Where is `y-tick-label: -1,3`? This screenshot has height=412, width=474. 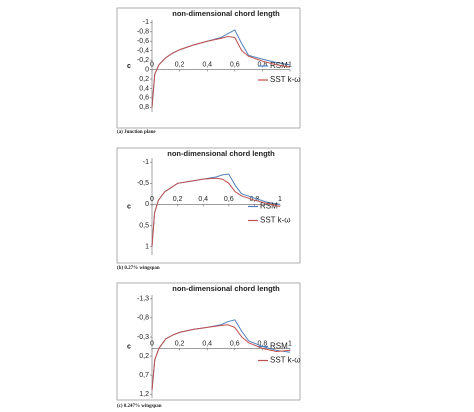
y-tick-label: -1,3 is located at coordinates (143, 299).